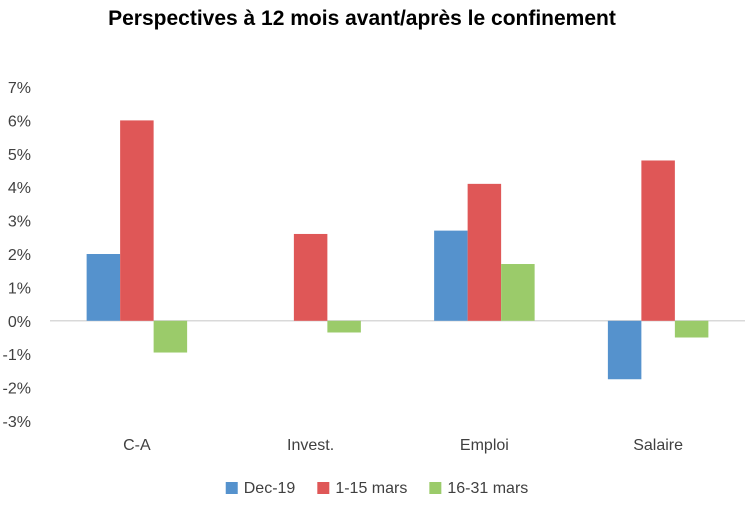 This screenshot has width=754, height=510. What do you see at coordinates (691, 329) in the screenshot?
I see `bar-16-31-mars-salaire` at bounding box center [691, 329].